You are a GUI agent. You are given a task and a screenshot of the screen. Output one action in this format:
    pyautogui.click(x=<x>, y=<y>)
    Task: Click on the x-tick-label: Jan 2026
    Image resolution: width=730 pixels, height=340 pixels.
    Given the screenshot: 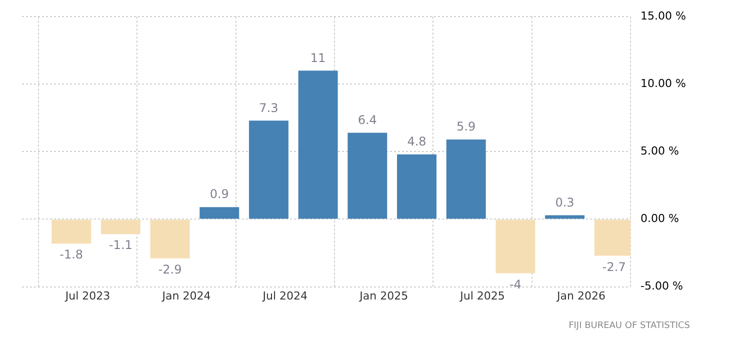 What is the action you would take?
    pyautogui.click(x=581, y=295)
    